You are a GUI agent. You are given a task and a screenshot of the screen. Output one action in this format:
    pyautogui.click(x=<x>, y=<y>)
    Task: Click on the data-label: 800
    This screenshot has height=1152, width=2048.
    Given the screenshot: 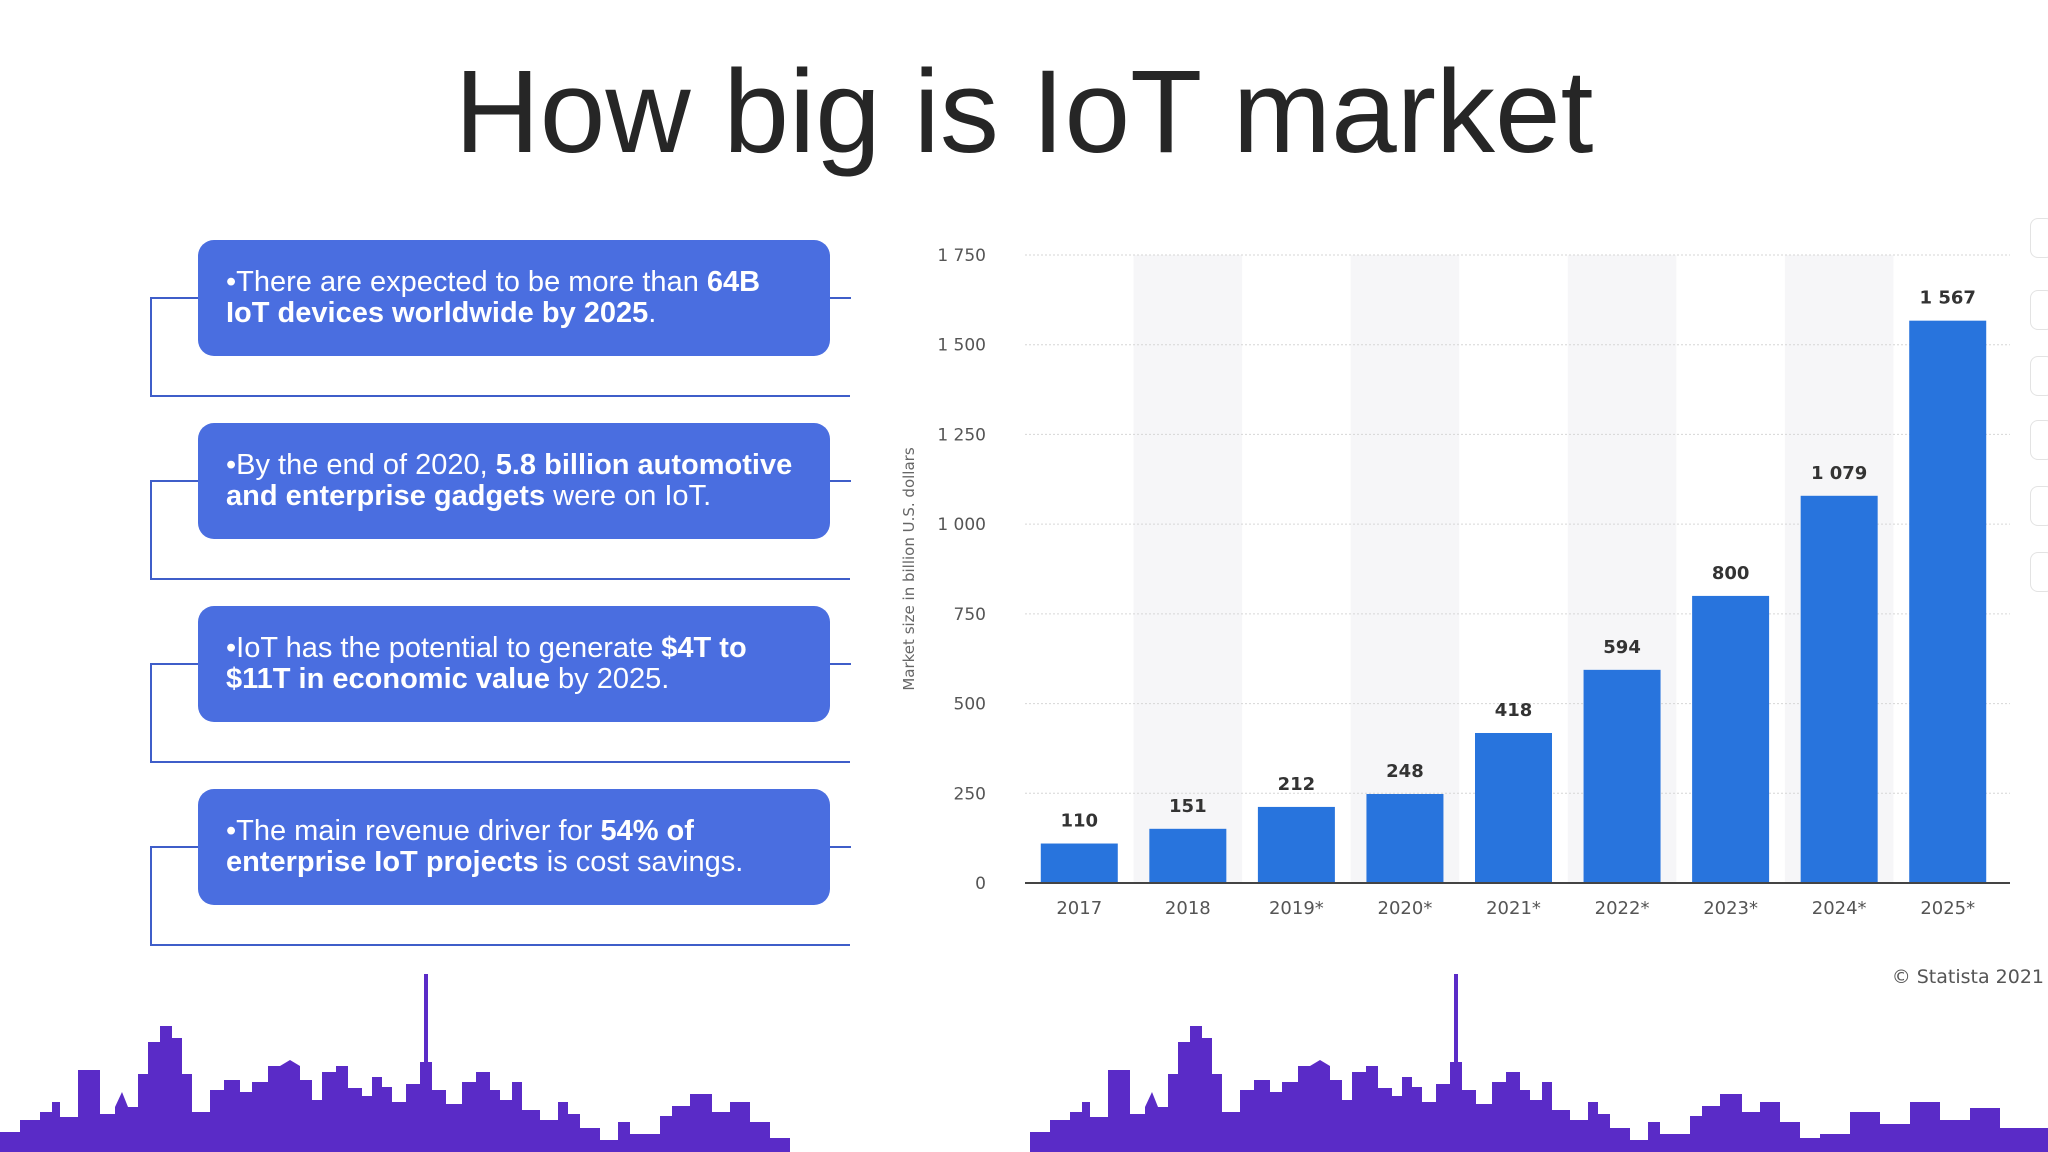 What is the action you would take?
    pyautogui.click(x=1731, y=573)
    